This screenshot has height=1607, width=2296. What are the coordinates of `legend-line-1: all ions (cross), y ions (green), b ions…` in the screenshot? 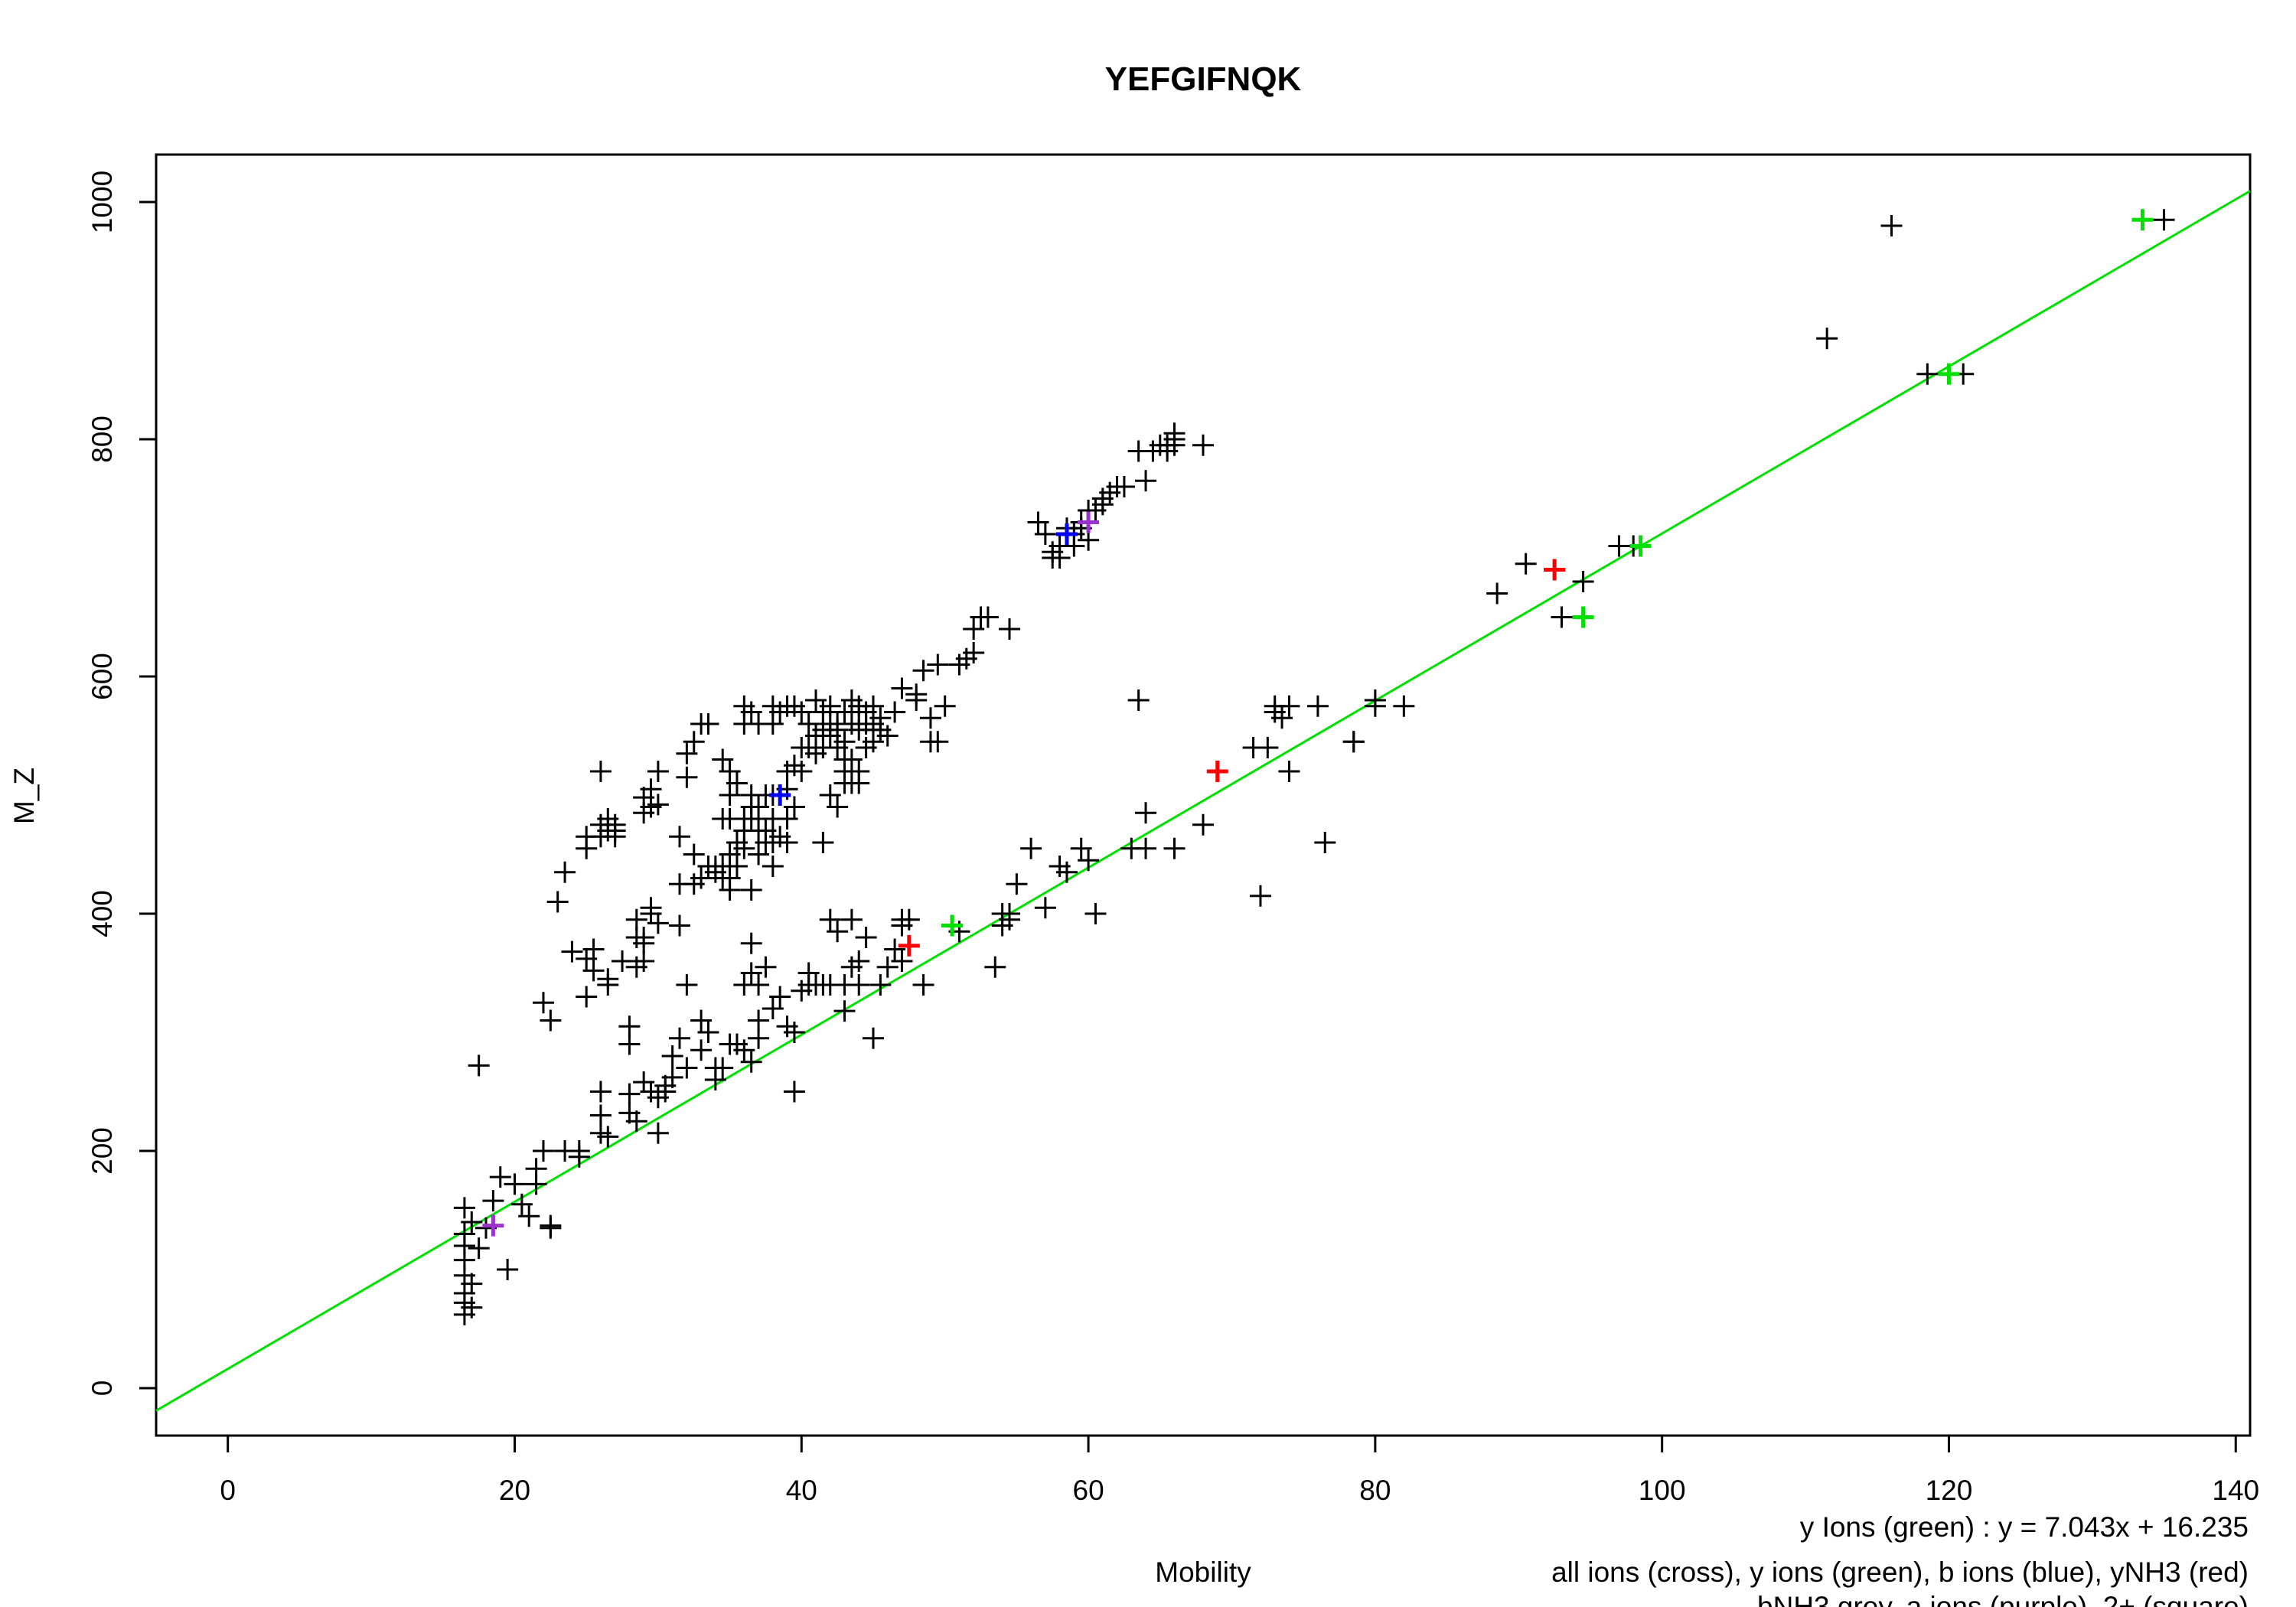 It's located at (1900, 1572).